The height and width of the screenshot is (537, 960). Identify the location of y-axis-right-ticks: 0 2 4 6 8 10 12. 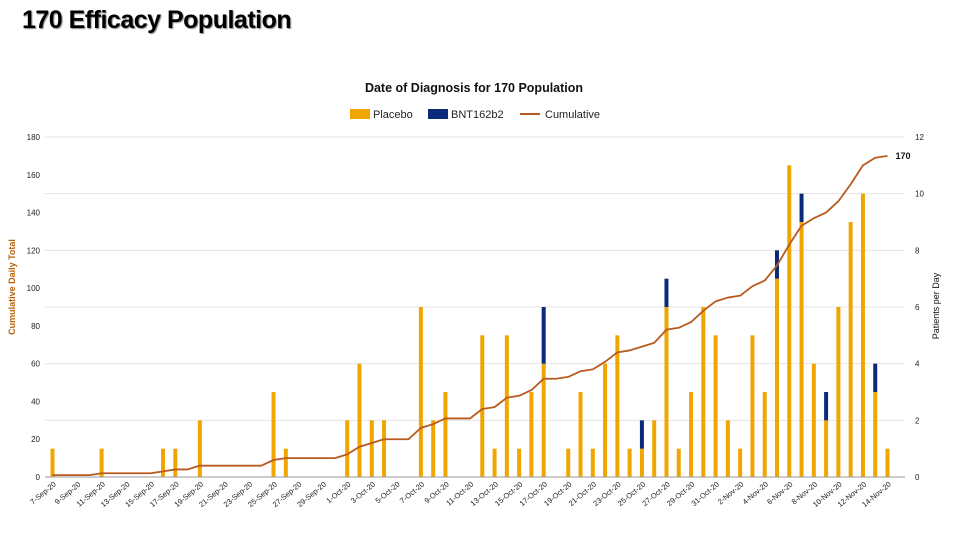
(919, 307).